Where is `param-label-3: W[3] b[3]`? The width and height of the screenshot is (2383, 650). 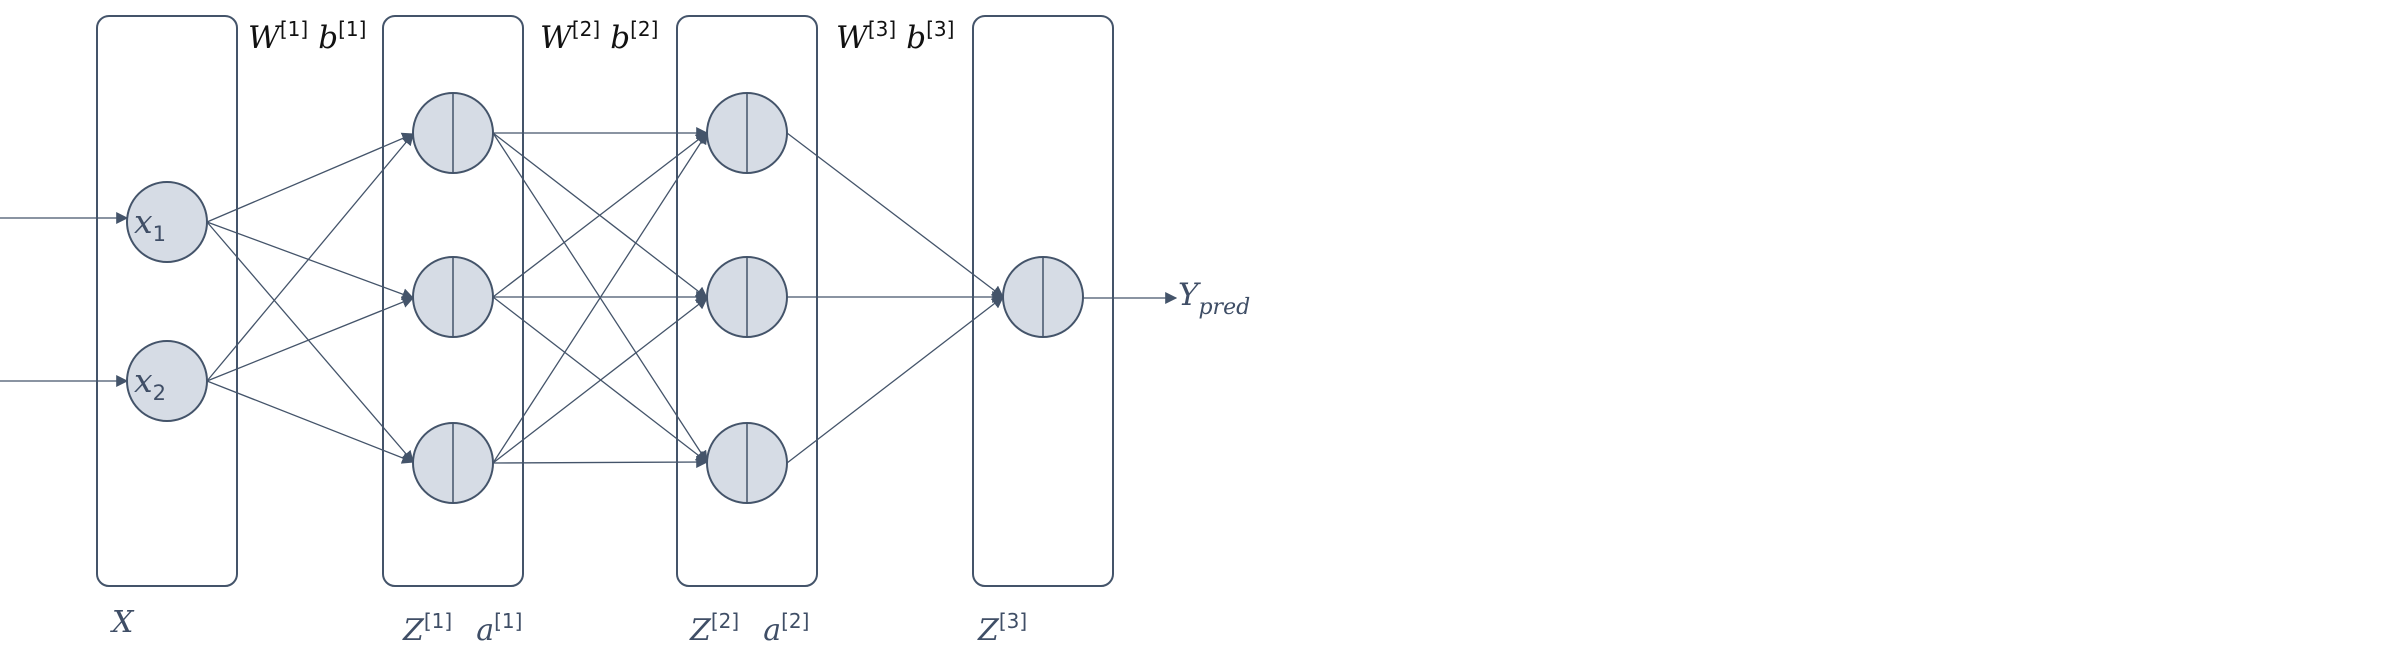 param-label-3: W[3] b[3] is located at coordinates (895, 36).